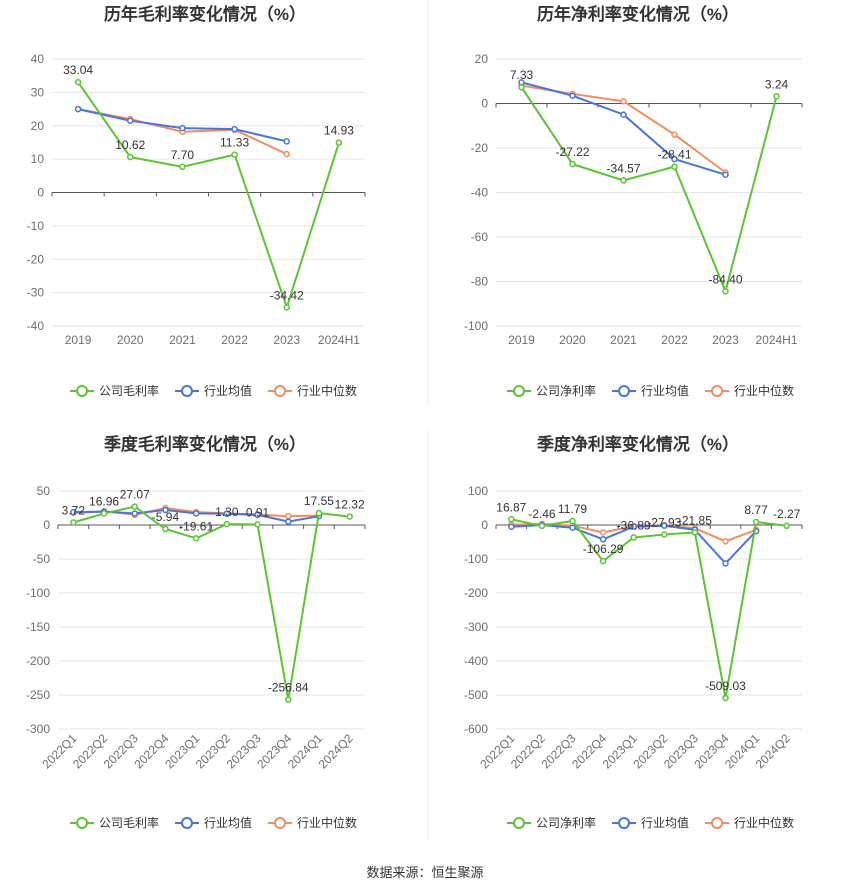 The height and width of the screenshot is (891, 850). I want to click on data-label: -2.27, so click(787, 514).